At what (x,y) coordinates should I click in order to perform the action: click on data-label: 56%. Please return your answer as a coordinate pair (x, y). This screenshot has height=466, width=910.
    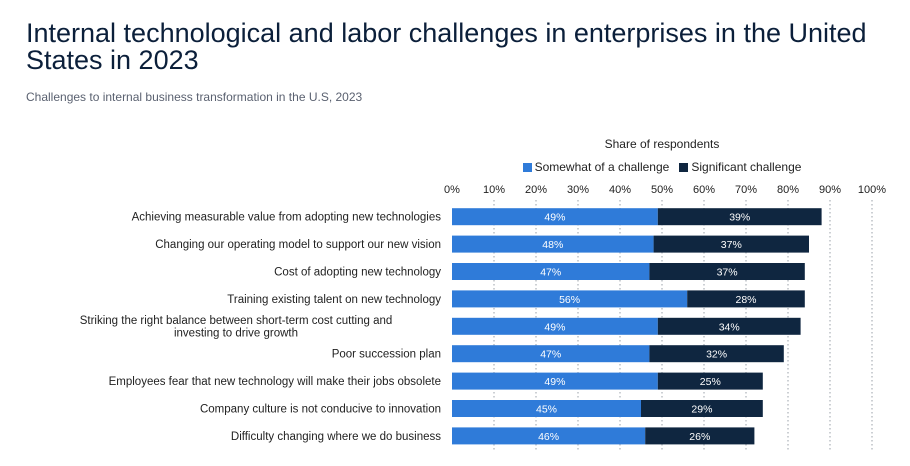
    Looking at the image, I should click on (569, 300).